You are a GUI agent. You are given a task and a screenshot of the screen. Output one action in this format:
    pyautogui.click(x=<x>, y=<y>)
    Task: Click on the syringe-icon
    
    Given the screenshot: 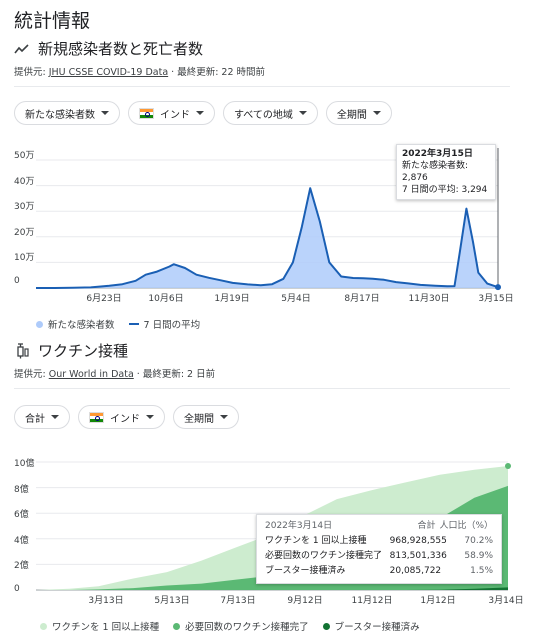 What is the action you would take?
    pyautogui.click(x=23, y=350)
    